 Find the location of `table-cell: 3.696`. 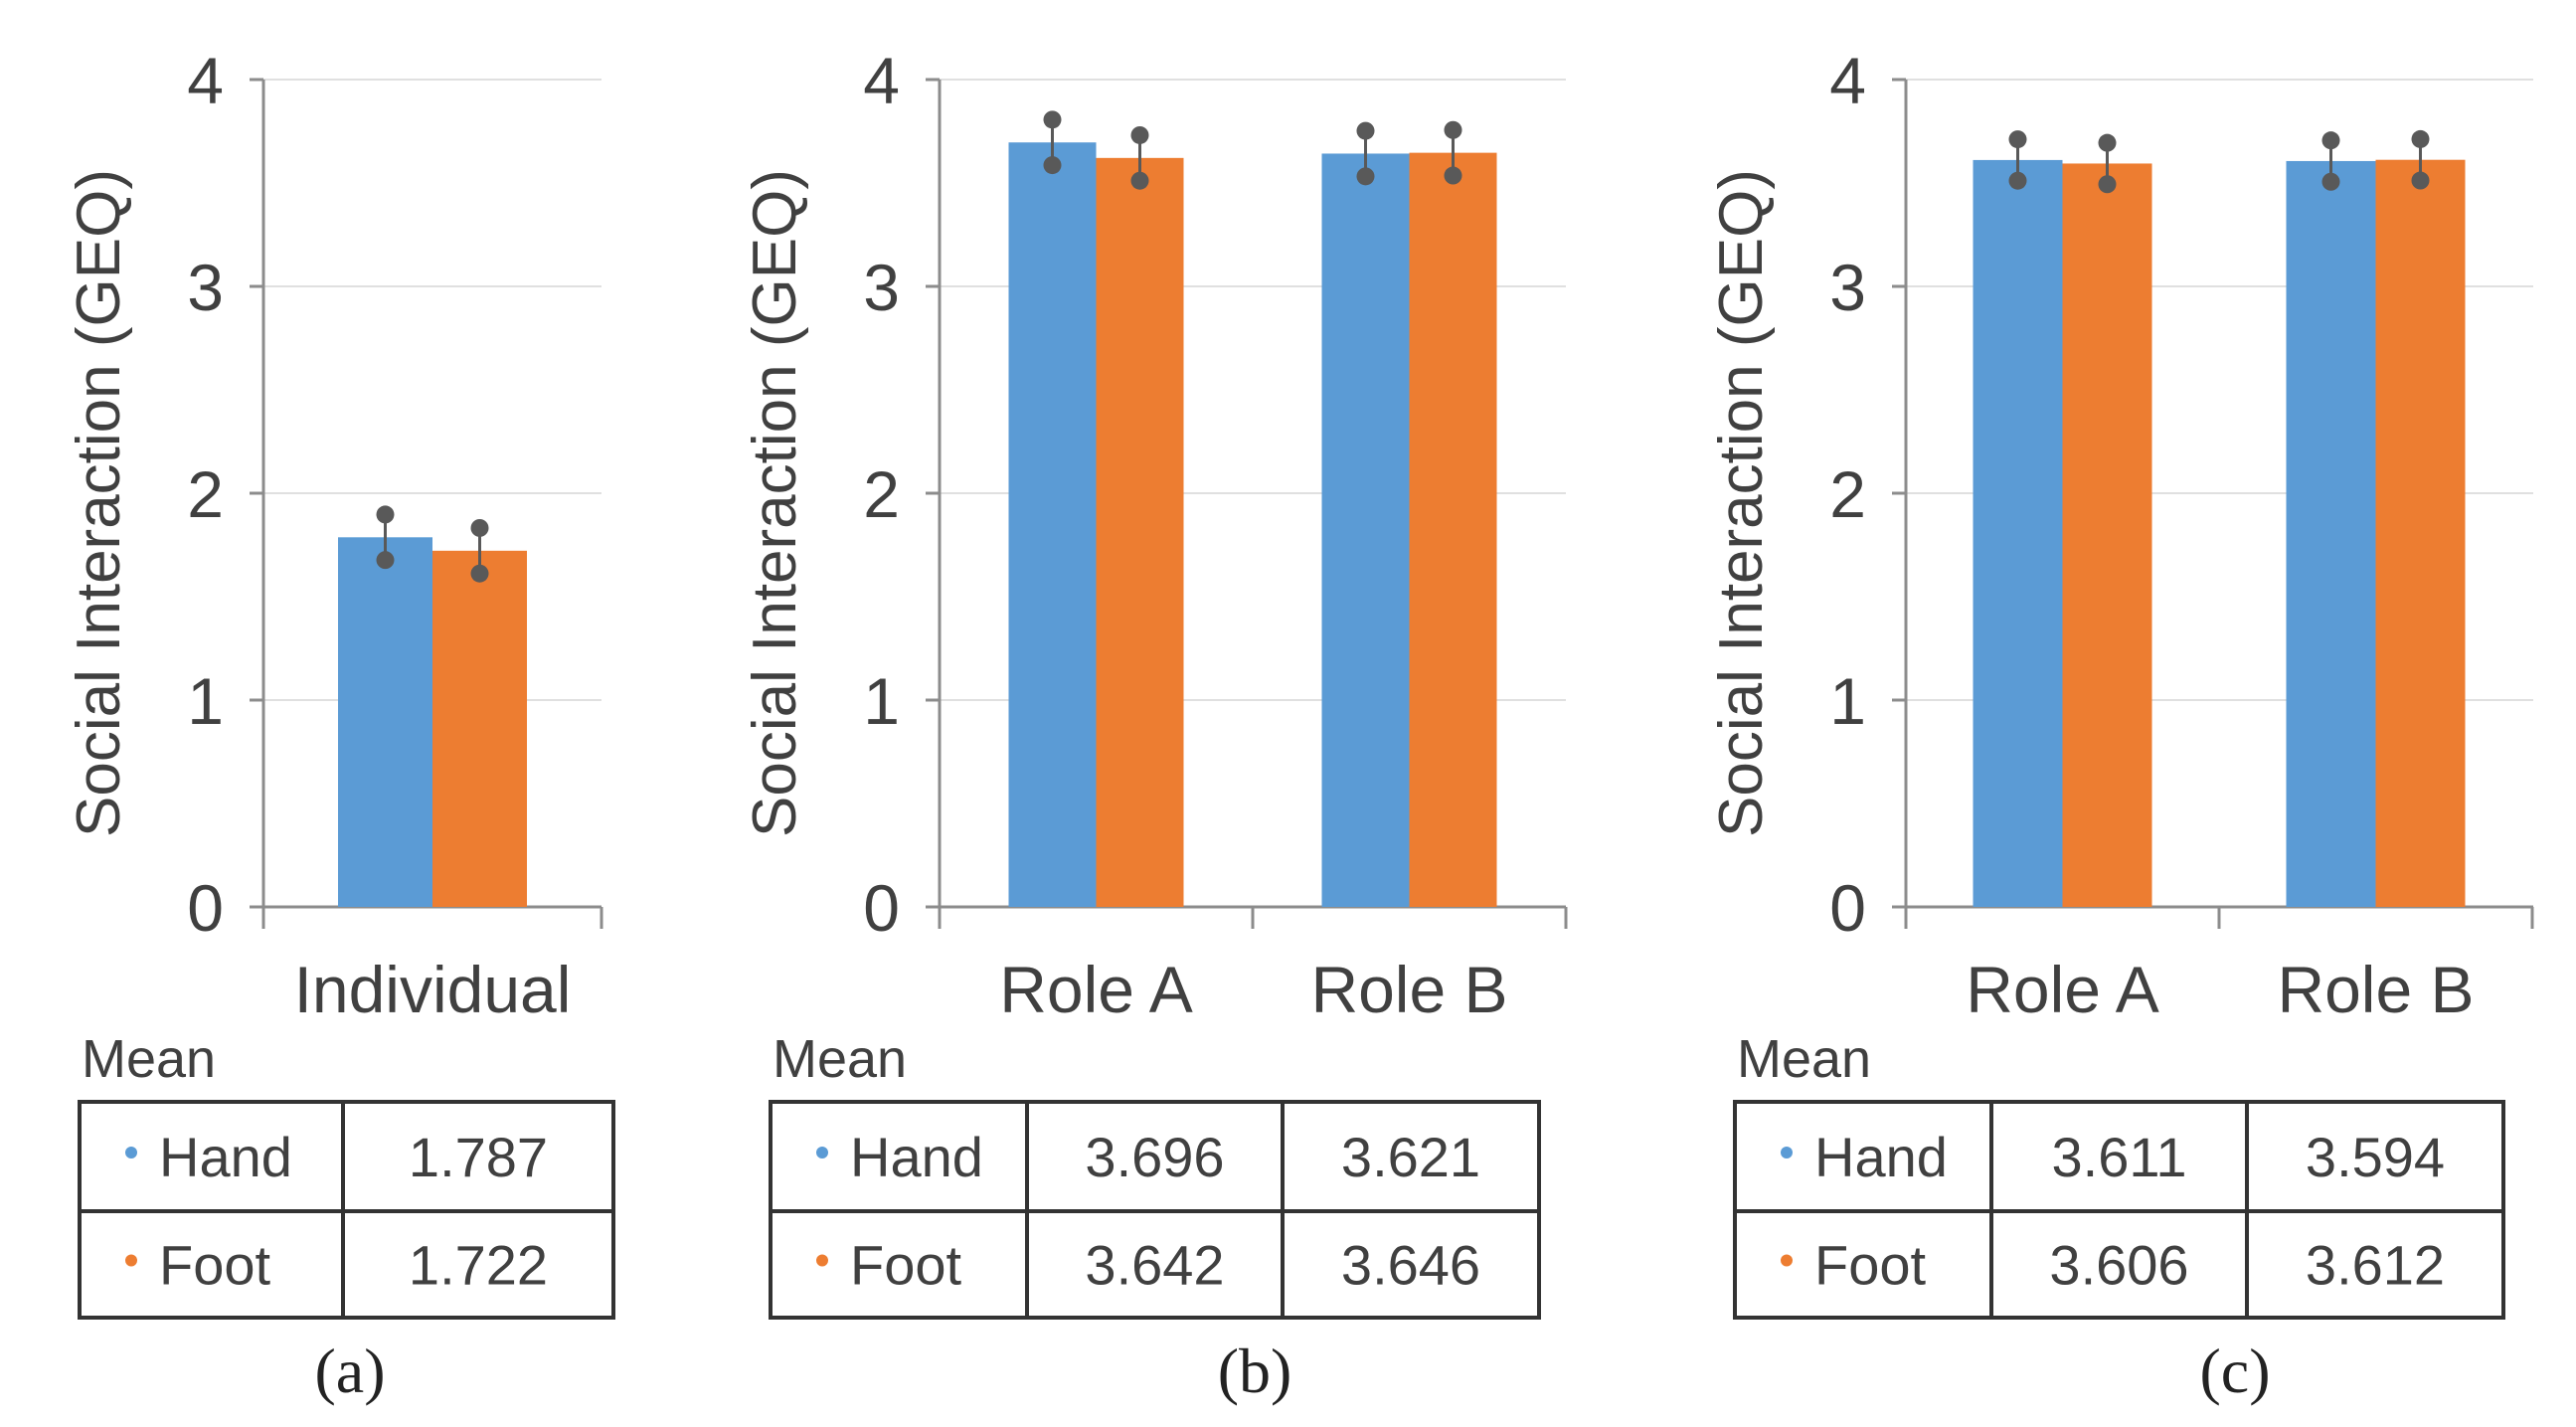

table-cell: 3.696 is located at coordinates (1154, 1157).